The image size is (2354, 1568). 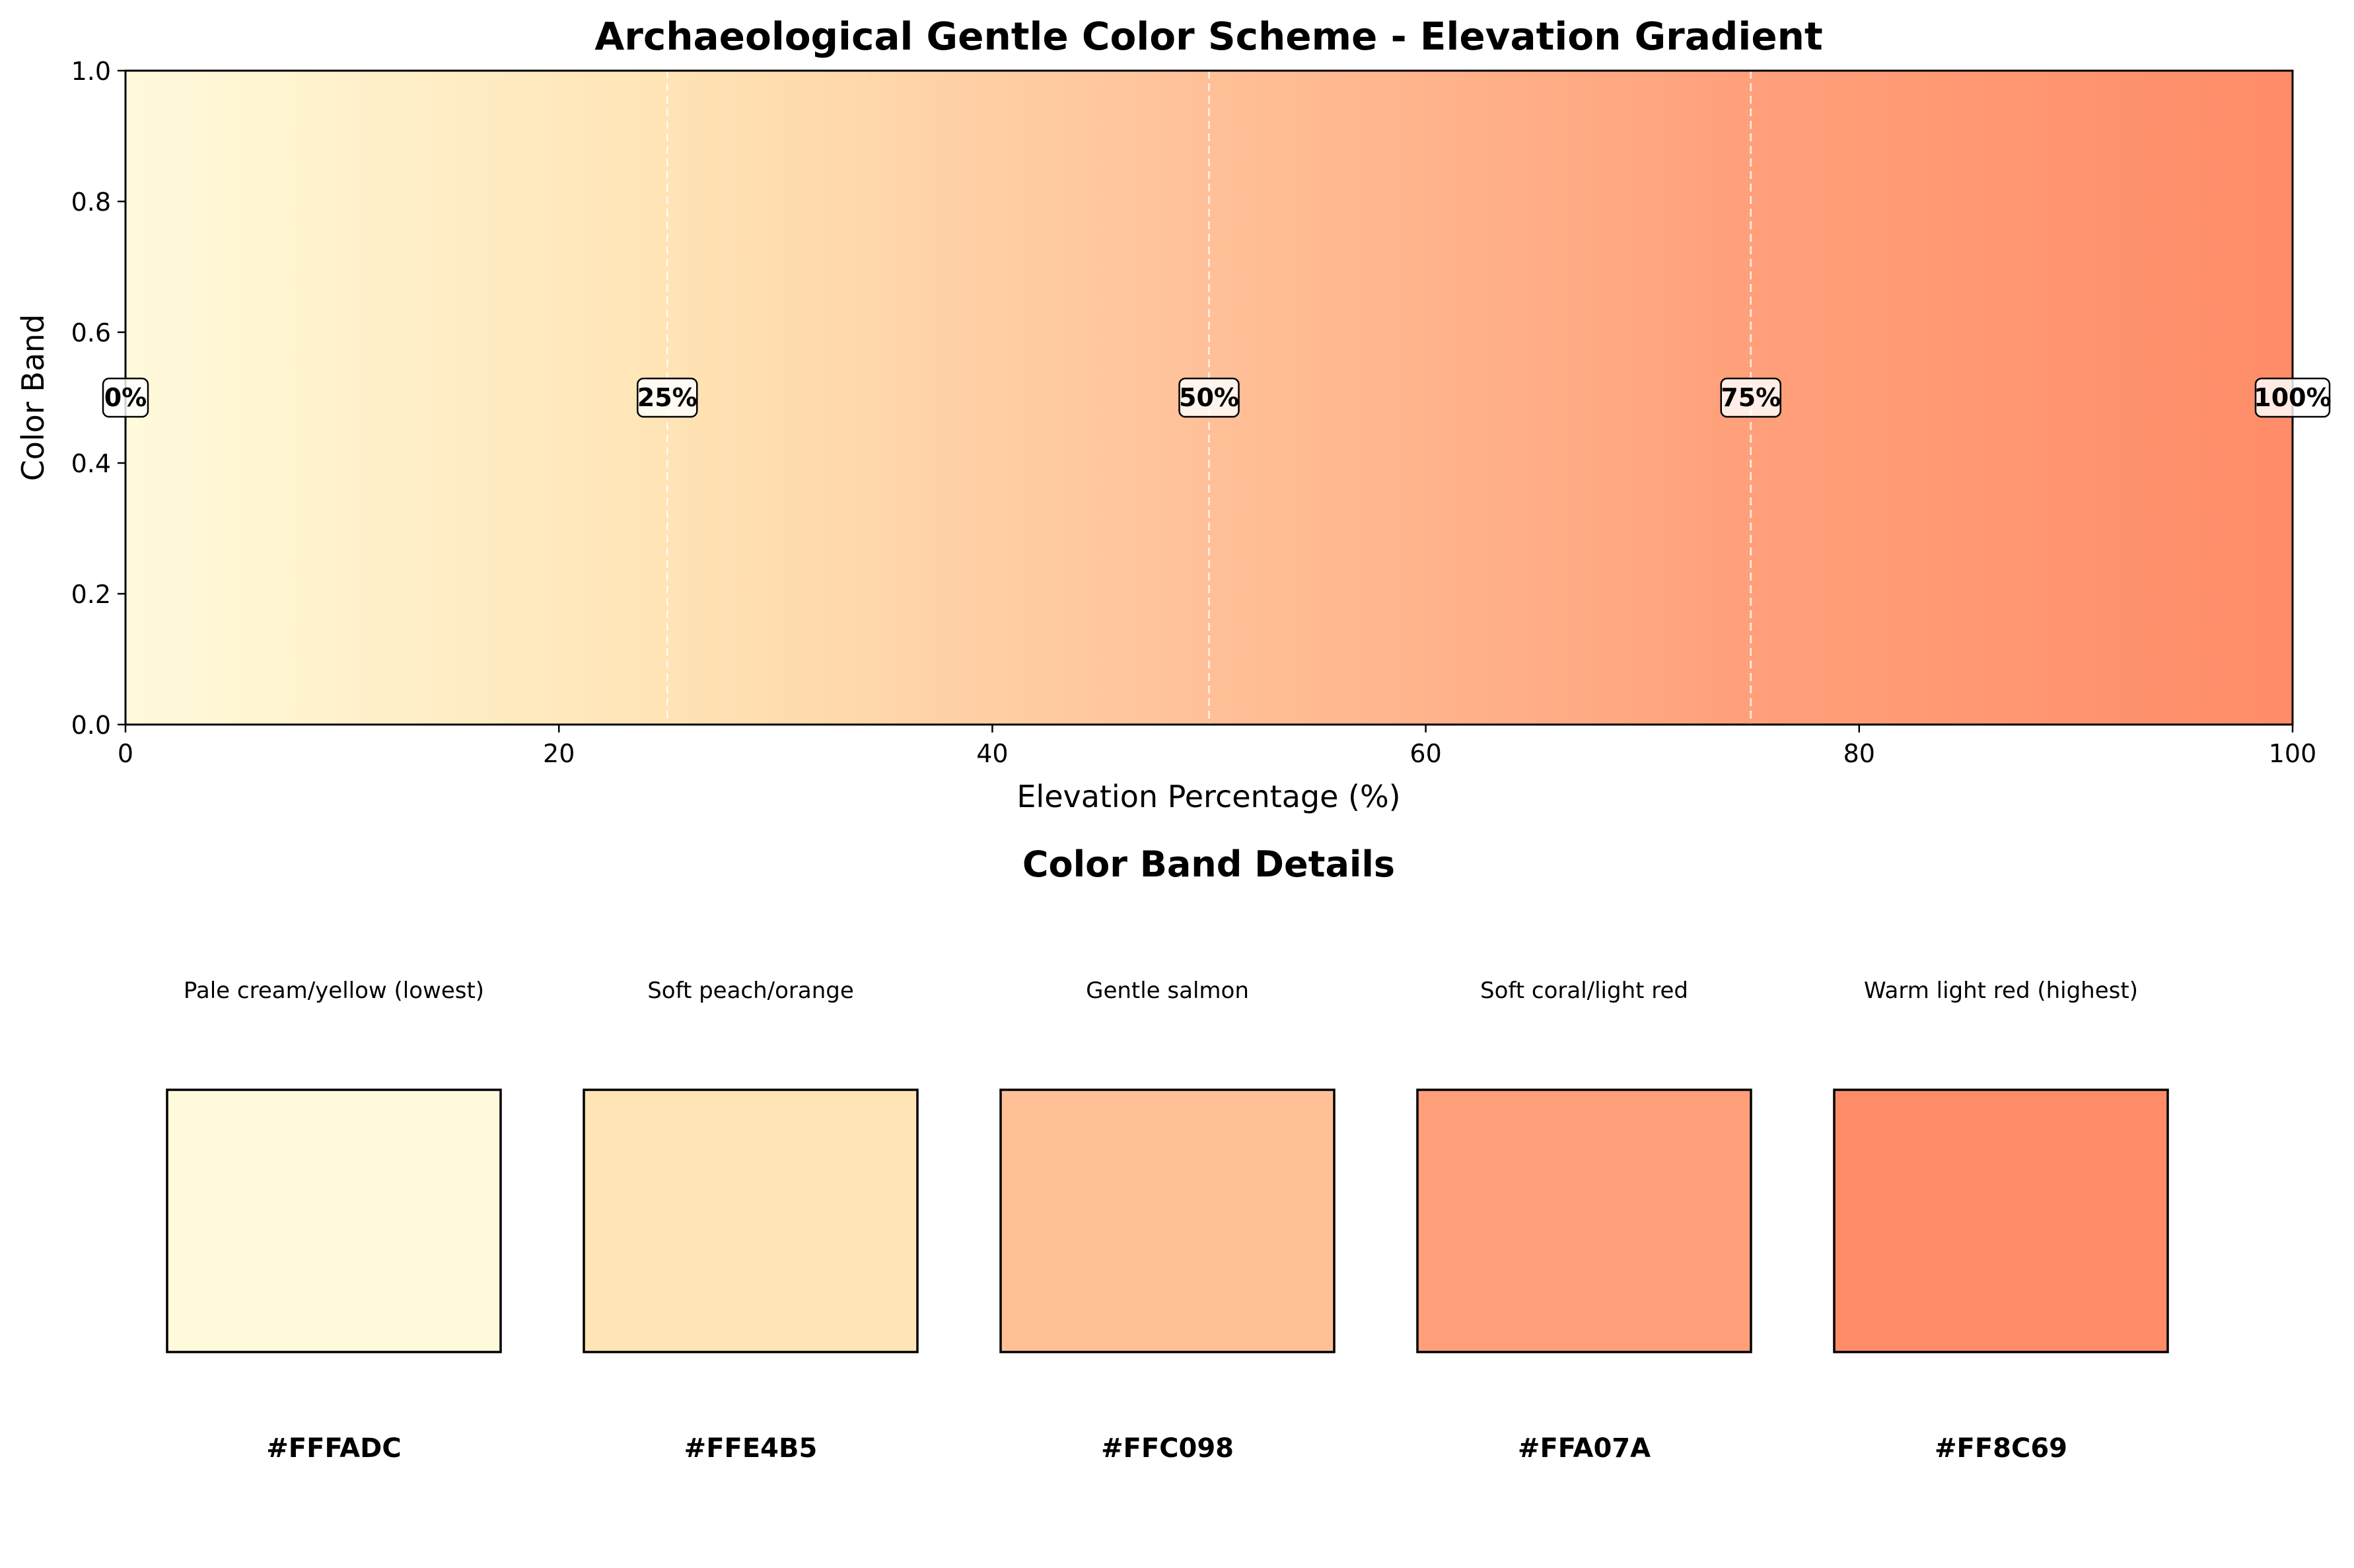 I want to click on details-title: Color Band Details, so click(x=1208, y=864).